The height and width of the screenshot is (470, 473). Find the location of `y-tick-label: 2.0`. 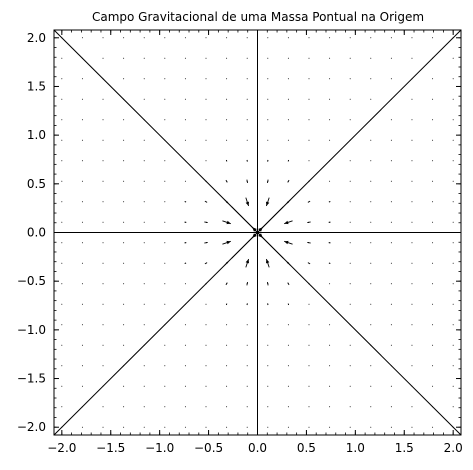

y-tick-label: 2.0 is located at coordinates (36, 38).